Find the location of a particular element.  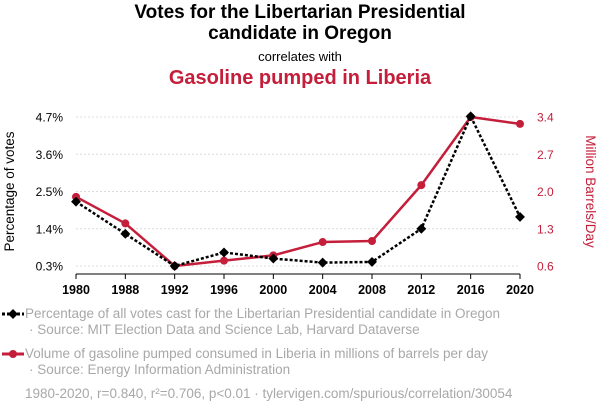

x-tick-label: 2016 is located at coordinates (471, 290).